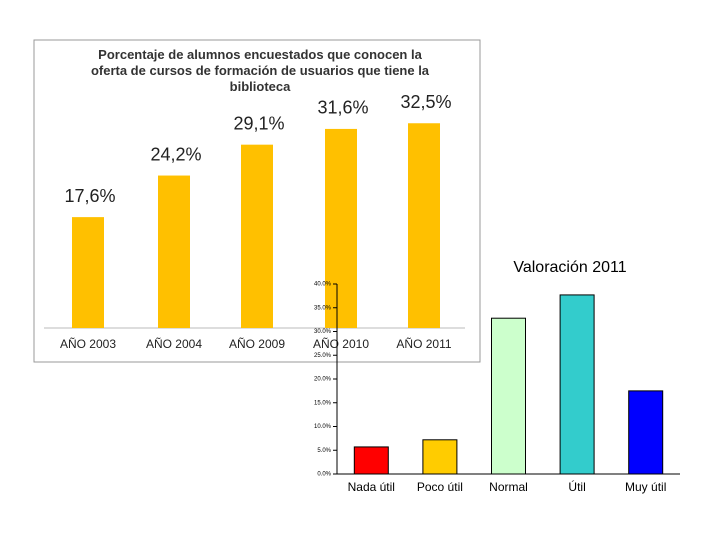 Image resolution: width=720 pixels, height=540 pixels. Describe the element at coordinates (423, 344) in the screenshot. I see `x-tick-label: AÑO 2011` at that location.